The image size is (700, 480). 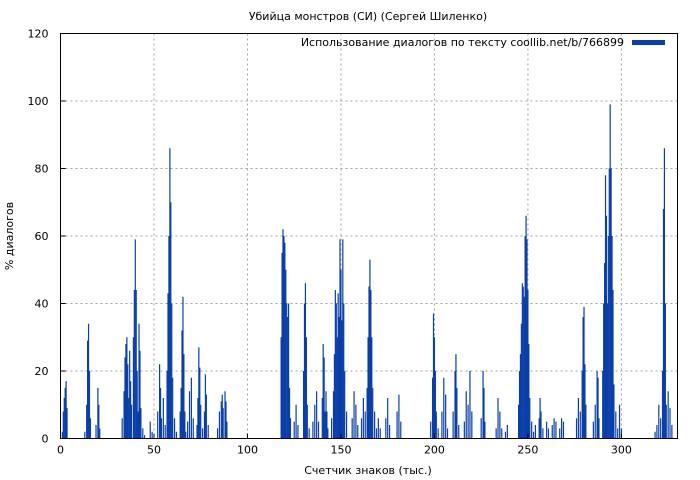 What do you see at coordinates (527, 450) in the screenshot?
I see `x-tick-label: 250` at bounding box center [527, 450].